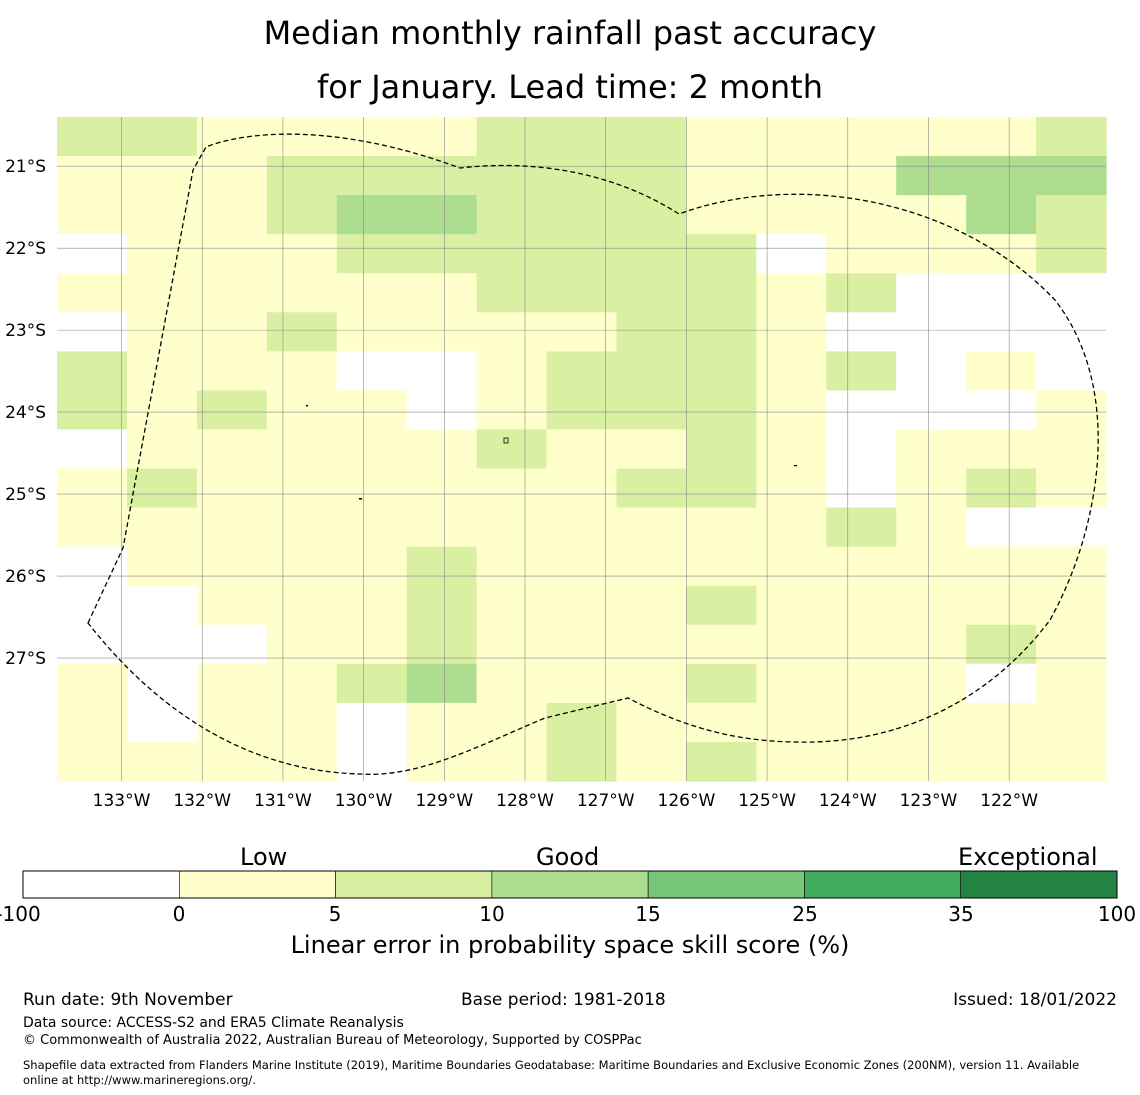 The width and height of the screenshot is (1140, 1095). Describe the element at coordinates (335, 914) in the screenshot. I see `colorbar-tick-label: 5` at that location.